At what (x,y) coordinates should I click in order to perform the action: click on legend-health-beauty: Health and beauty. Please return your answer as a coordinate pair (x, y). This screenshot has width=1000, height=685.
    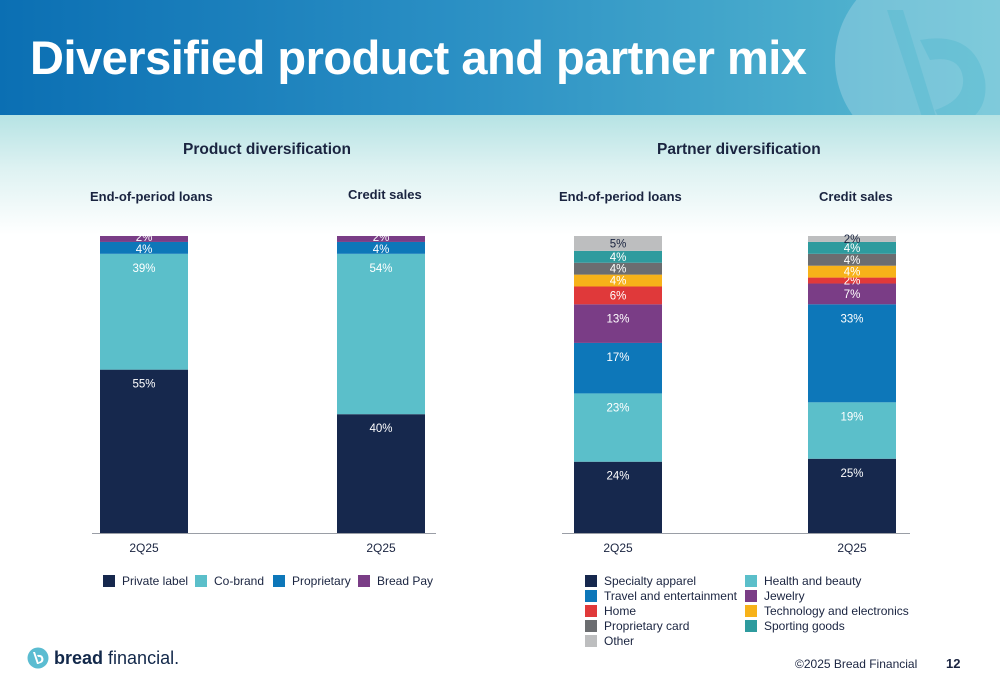
    Looking at the image, I should click on (803, 581).